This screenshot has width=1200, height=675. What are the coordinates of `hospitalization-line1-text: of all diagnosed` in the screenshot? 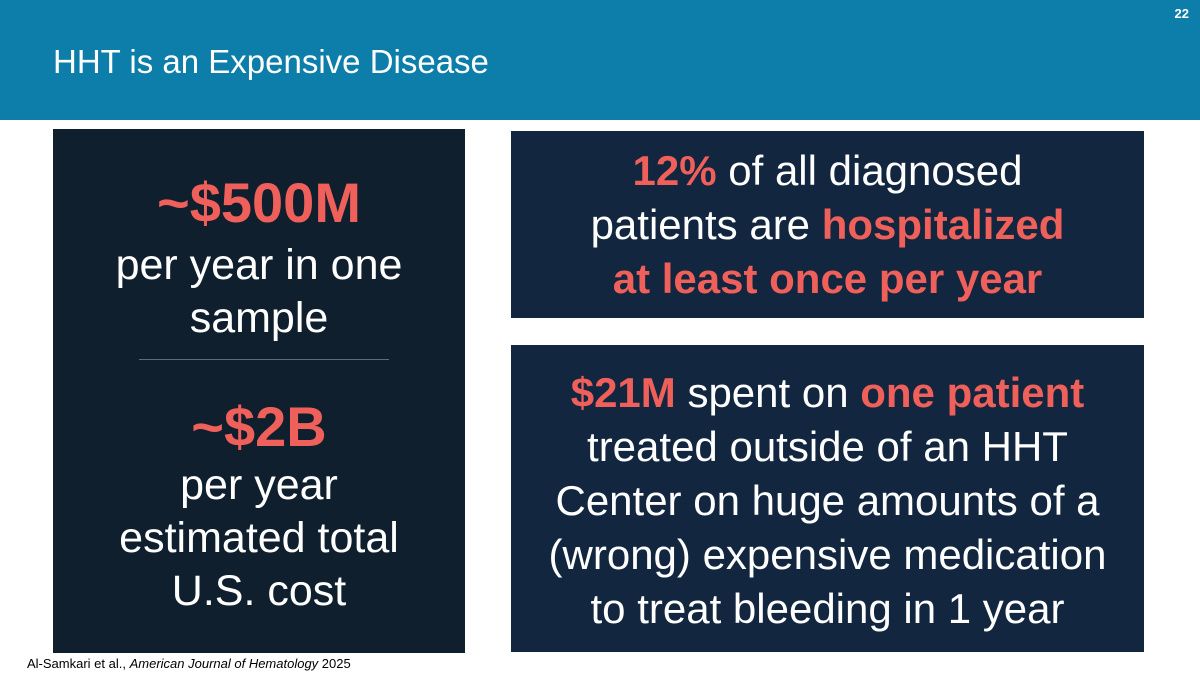 It's located at (869, 170).